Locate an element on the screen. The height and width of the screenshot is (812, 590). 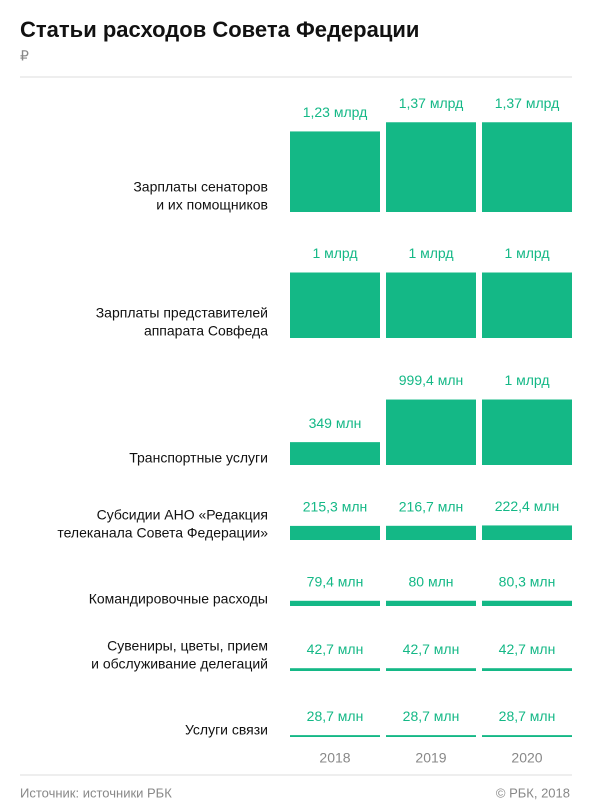
column-label: 2020 is located at coordinates (526, 758).